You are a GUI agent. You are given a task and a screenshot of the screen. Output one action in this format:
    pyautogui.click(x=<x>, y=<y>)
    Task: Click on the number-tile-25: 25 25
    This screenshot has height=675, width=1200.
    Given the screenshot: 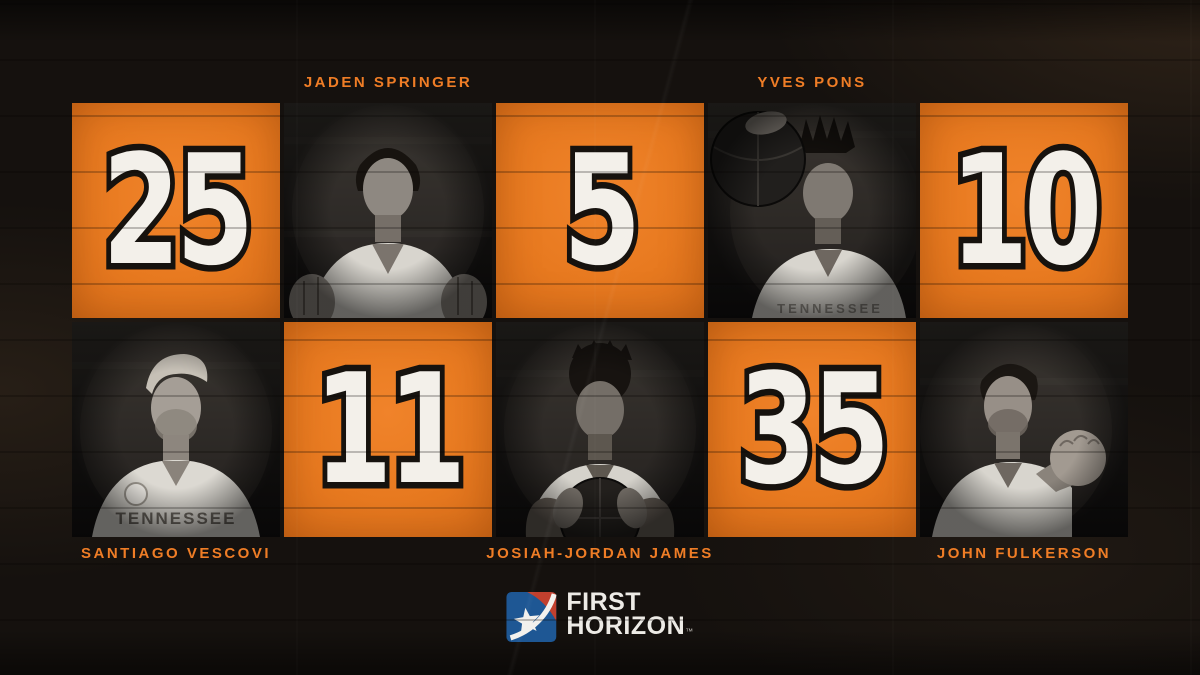 What is the action you would take?
    pyautogui.click(x=176, y=210)
    